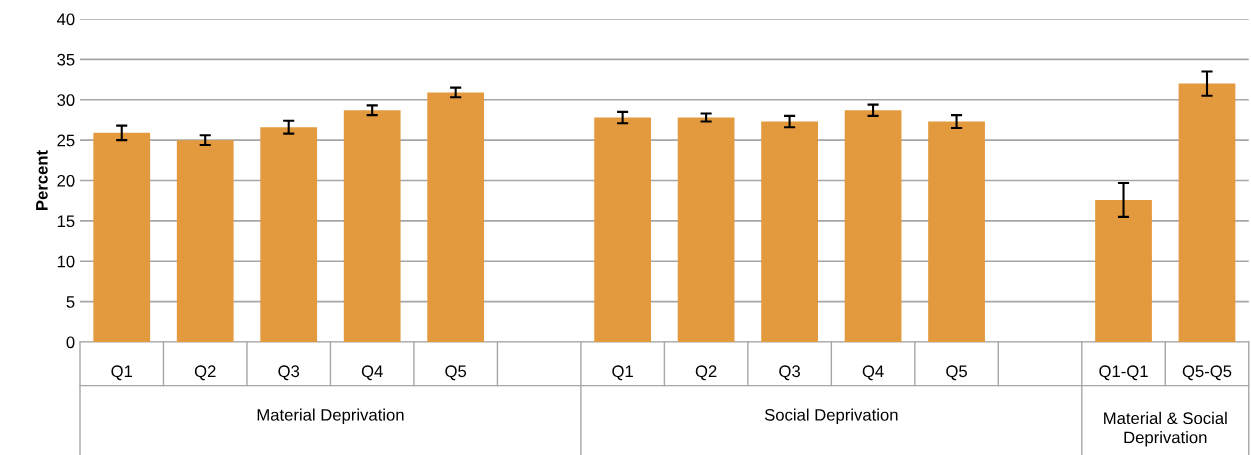  I want to click on y-tick-label: 0, so click(70, 342).